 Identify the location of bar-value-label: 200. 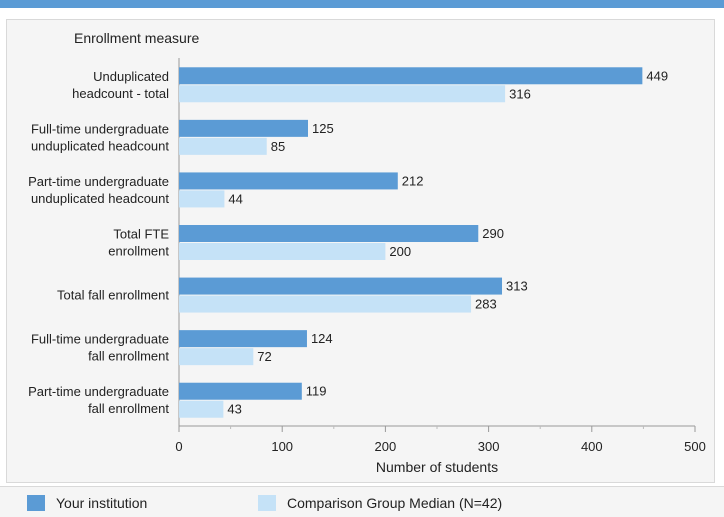
(400, 251).